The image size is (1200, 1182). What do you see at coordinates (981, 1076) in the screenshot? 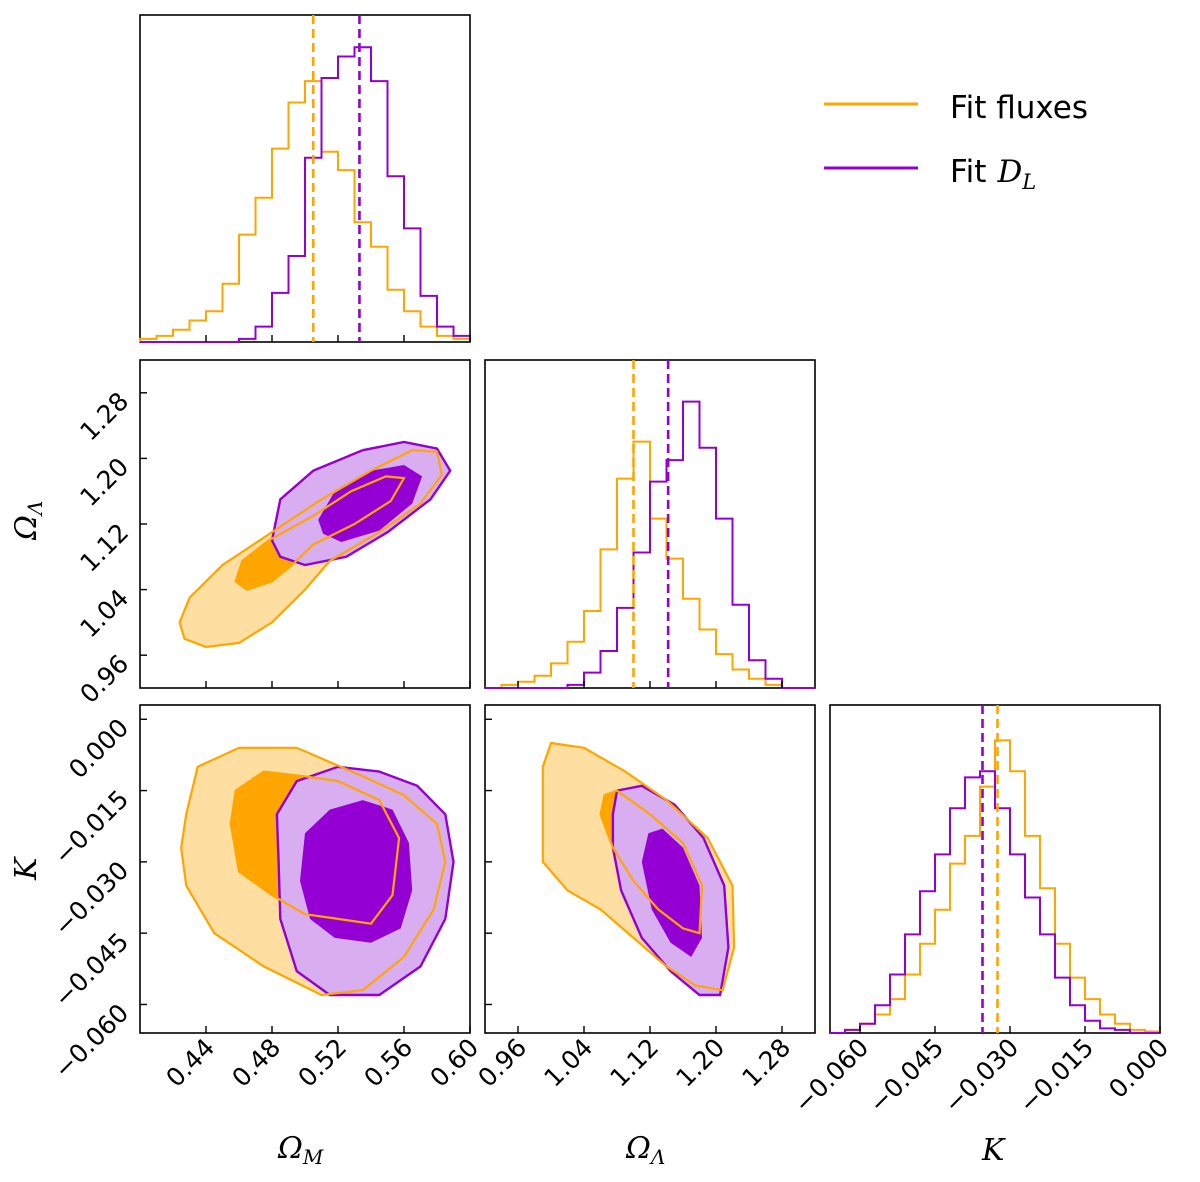
I see `x-tick-label: −0.030` at bounding box center [981, 1076].